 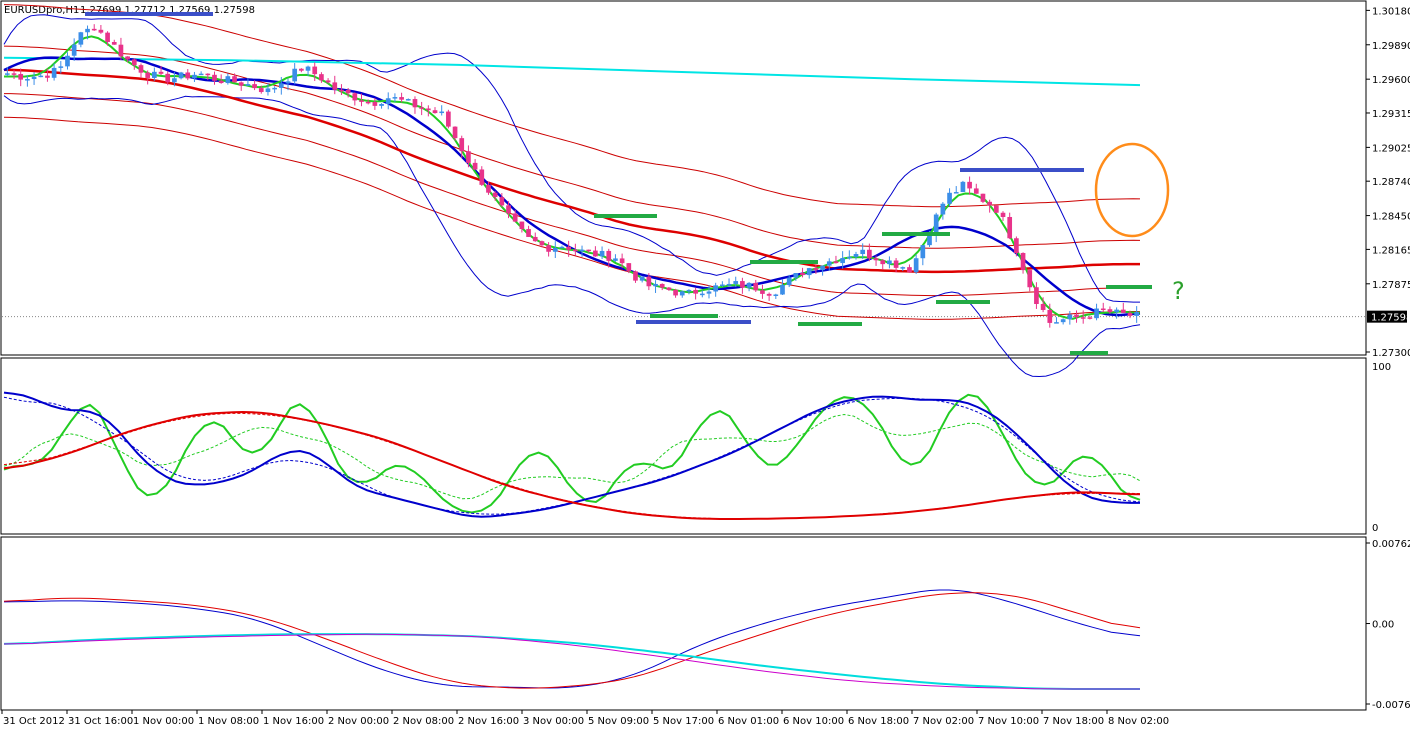 What do you see at coordinates (358, 721) in the screenshot?
I see `time-axis-label: 2 Nov 00:00` at bounding box center [358, 721].